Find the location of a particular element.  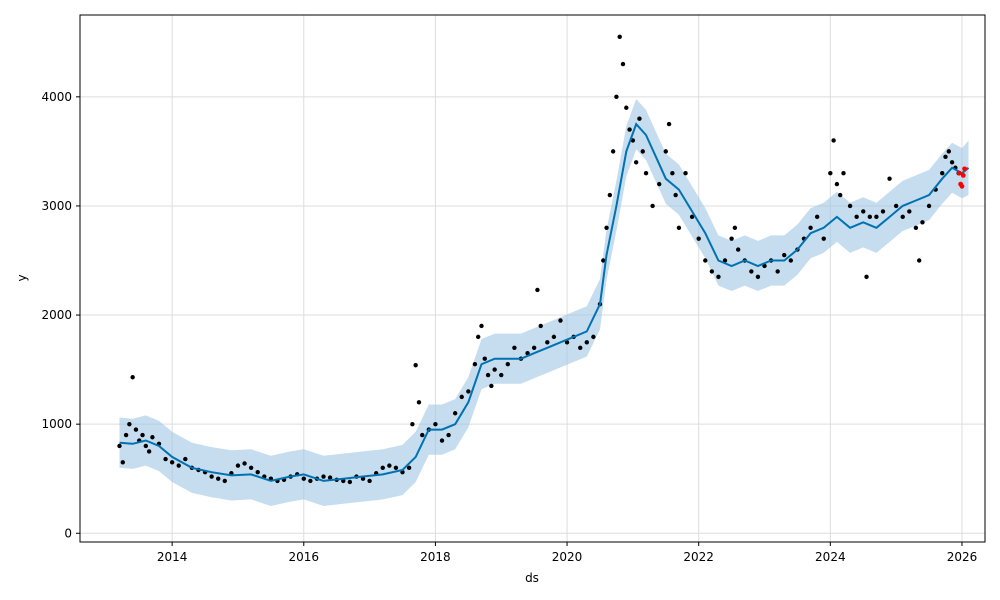

x-tick-label: 2026 is located at coordinates (962, 557).